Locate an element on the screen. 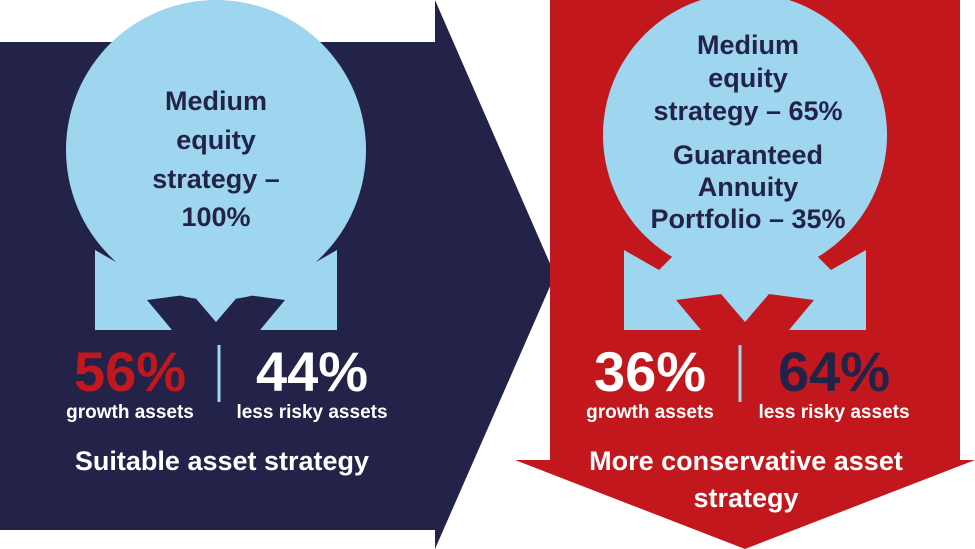 Image resolution: width=975 pixels, height=549 pixels. circle-text: Guaranteed is located at coordinates (748, 155).